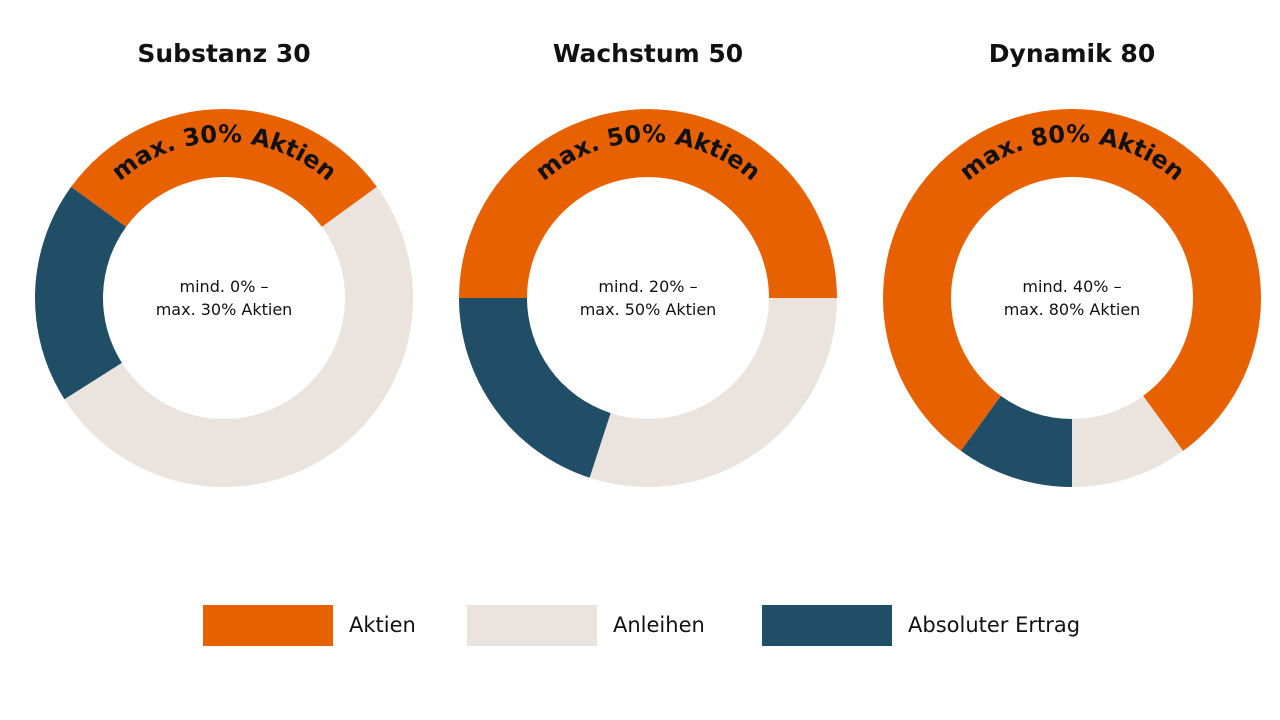 Image resolution: width=1280 pixels, height=720 pixels. Describe the element at coordinates (1071, 286) in the screenshot. I see `center-label-line-1: mind. 40% –` at that location.